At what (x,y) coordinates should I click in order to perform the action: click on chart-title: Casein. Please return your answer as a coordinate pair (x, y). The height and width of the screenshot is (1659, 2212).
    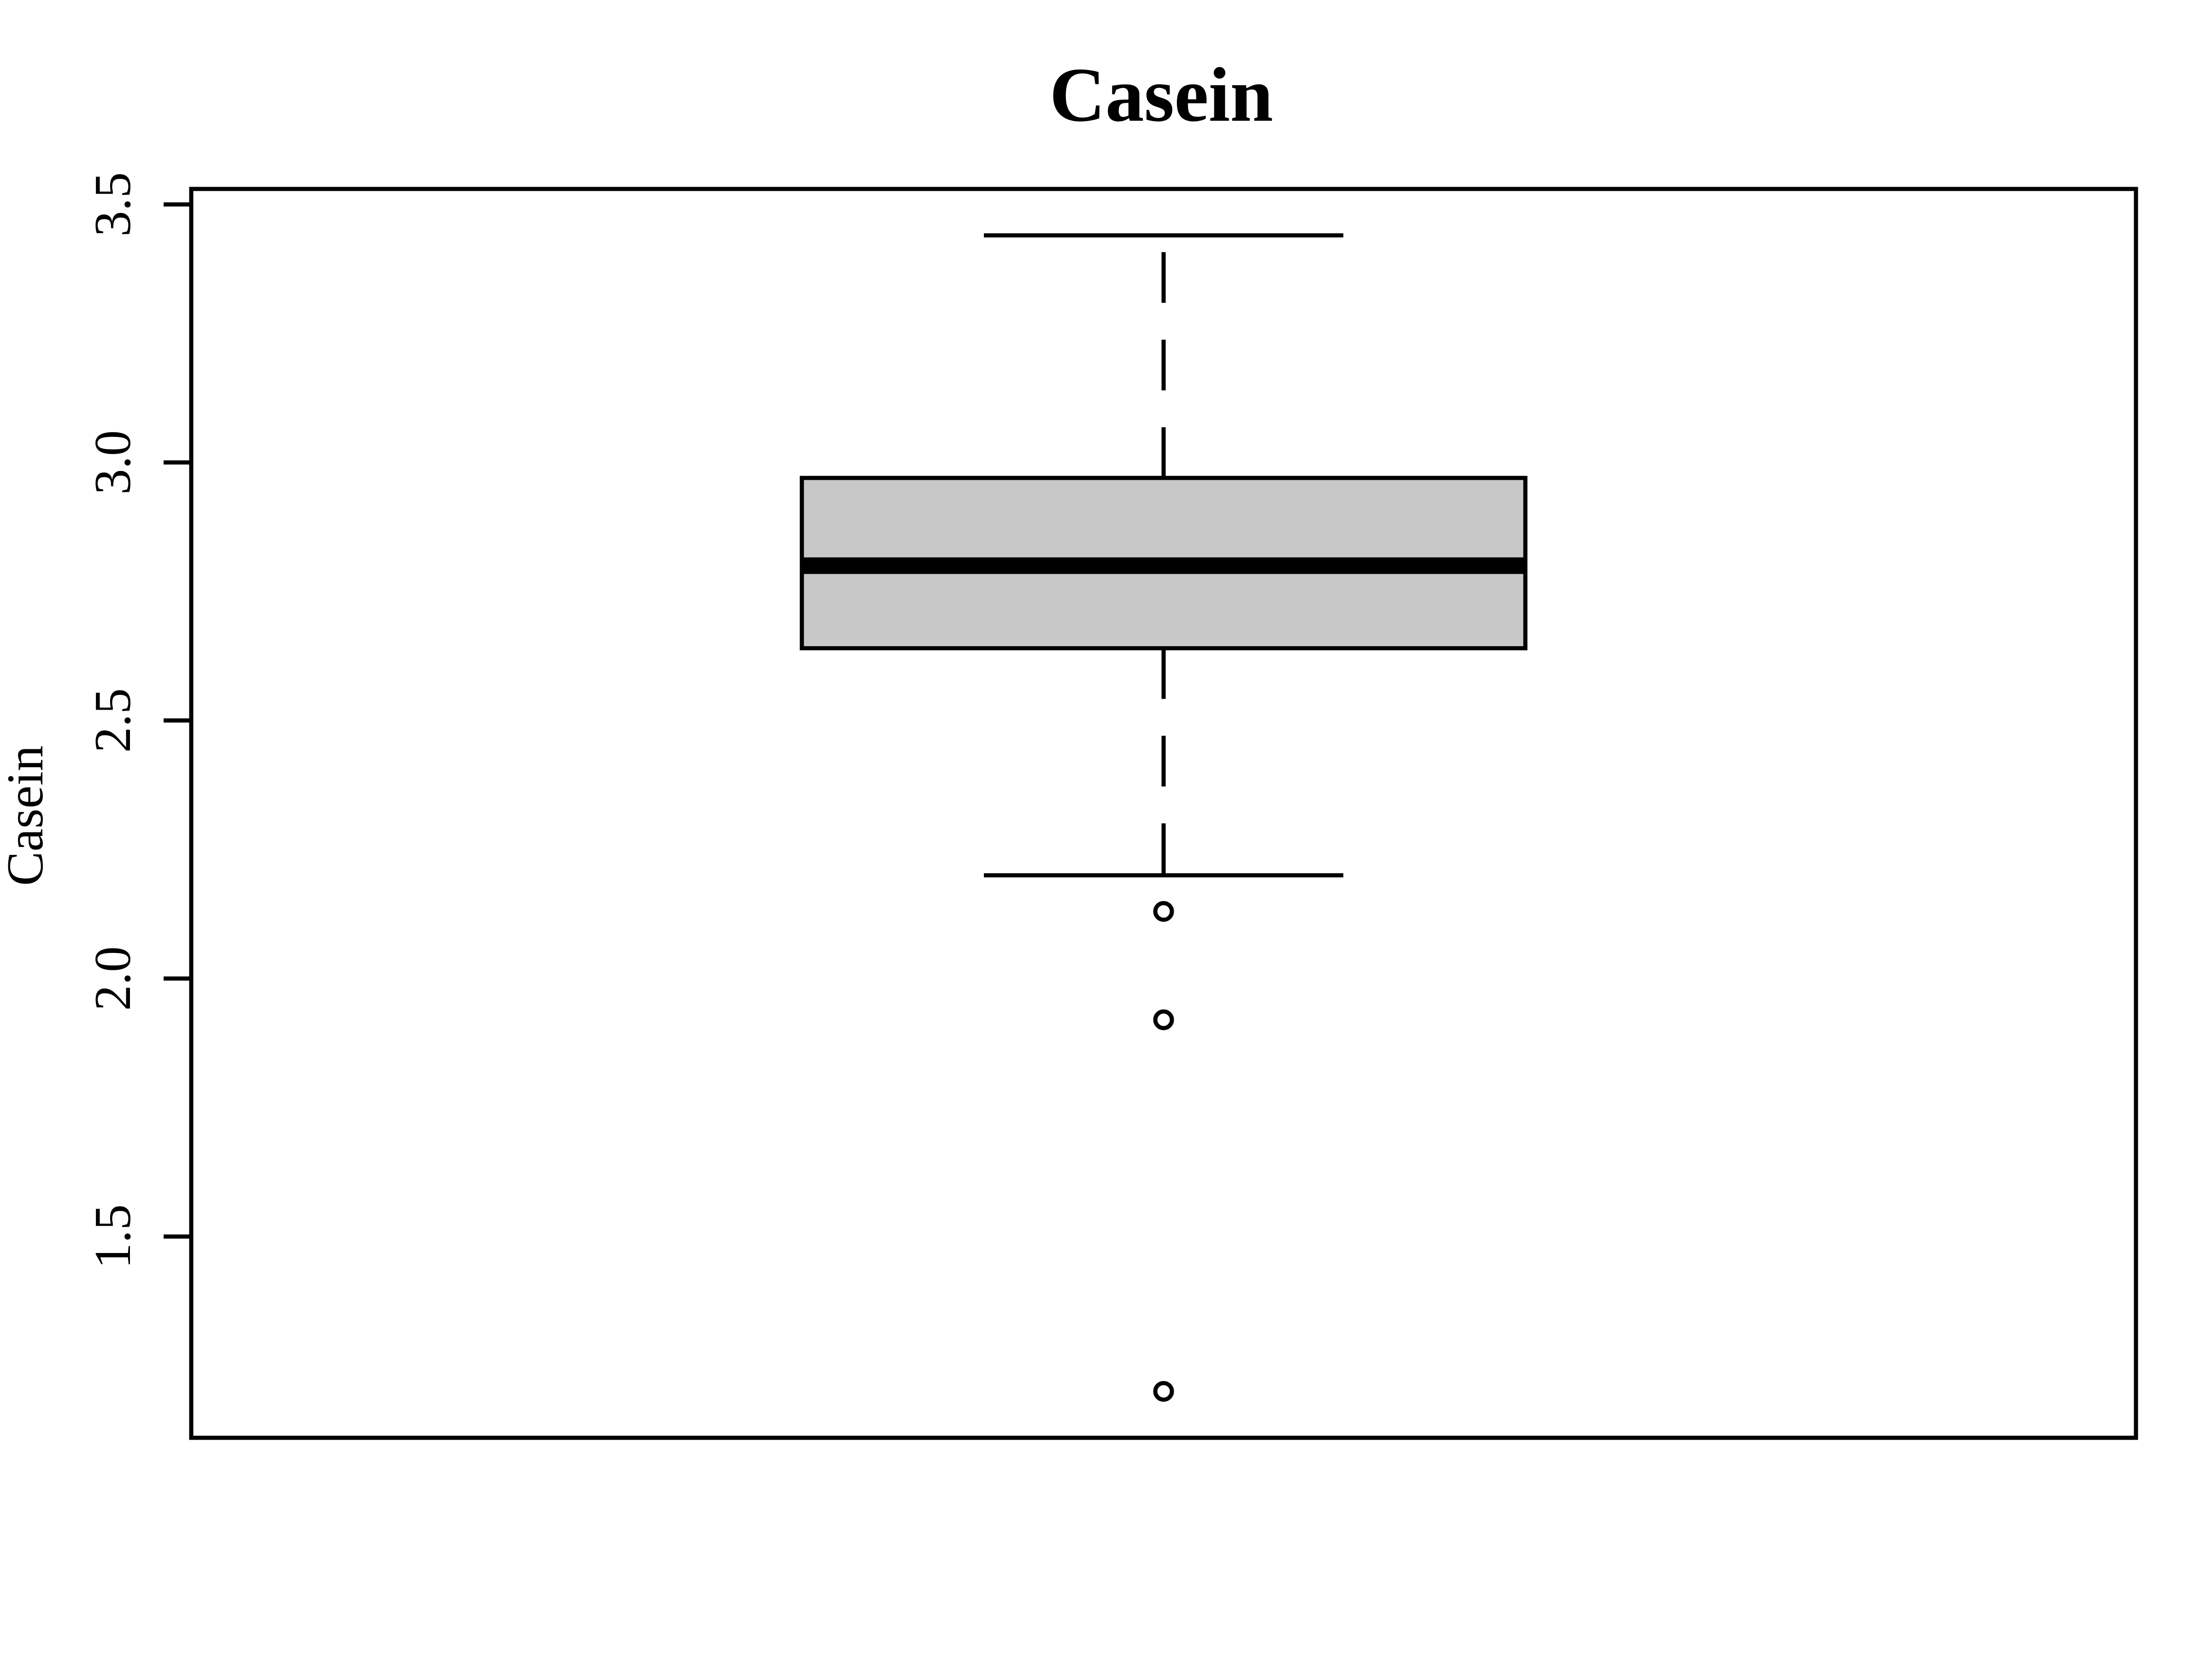
    Looking at the image, I should click on (1161, 95).